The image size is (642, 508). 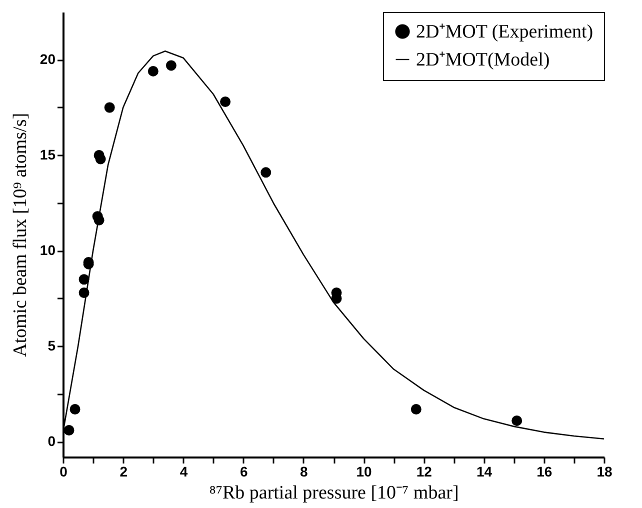 I want to click on x-tick-label: 8, so click(x=304, y=472).